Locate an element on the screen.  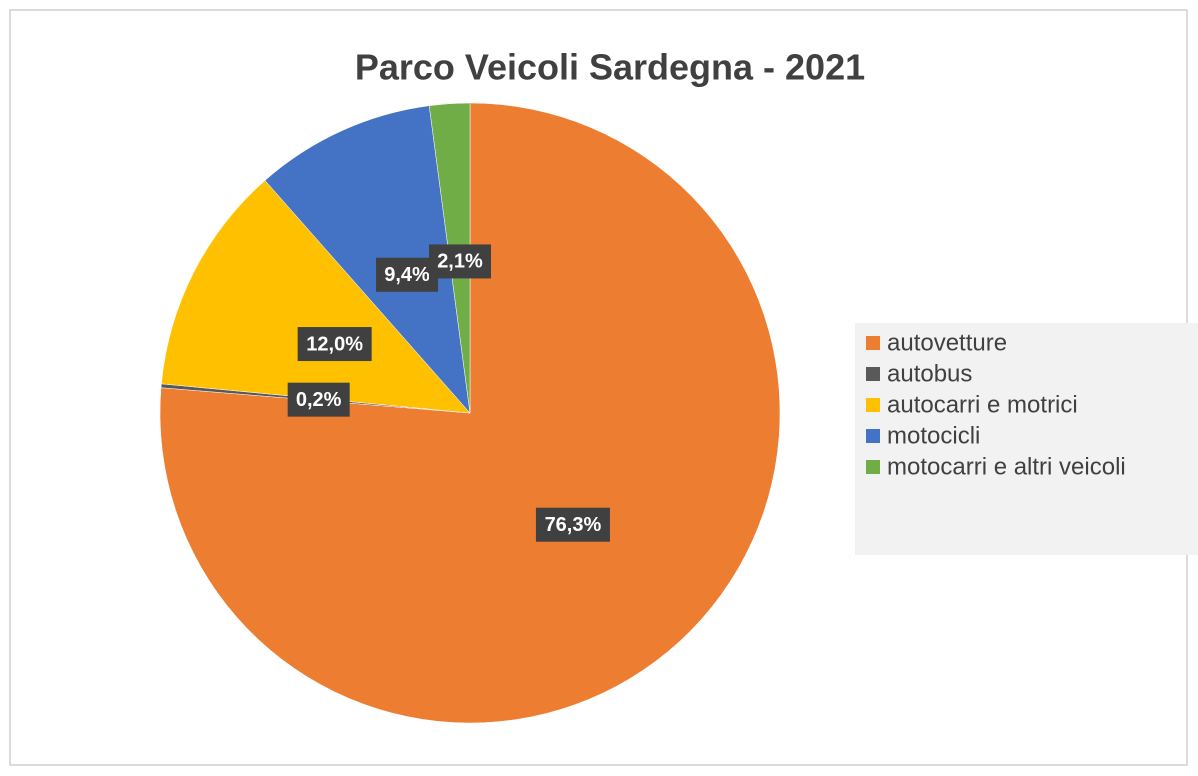
data-label: 2,1% is located at coordinates (460, 262).